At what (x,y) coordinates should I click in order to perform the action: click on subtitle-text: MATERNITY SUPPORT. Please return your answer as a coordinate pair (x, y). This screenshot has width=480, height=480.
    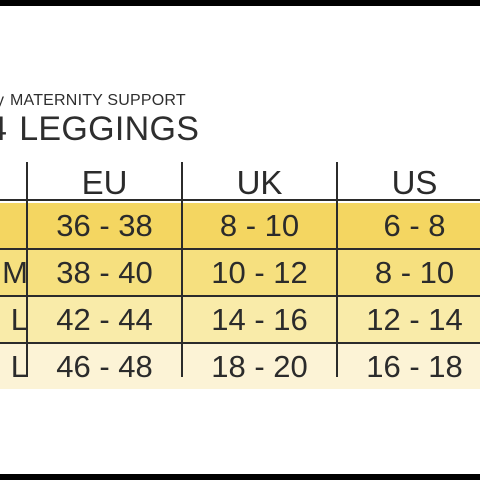
    Looking at the image, I should click on (98, 100).